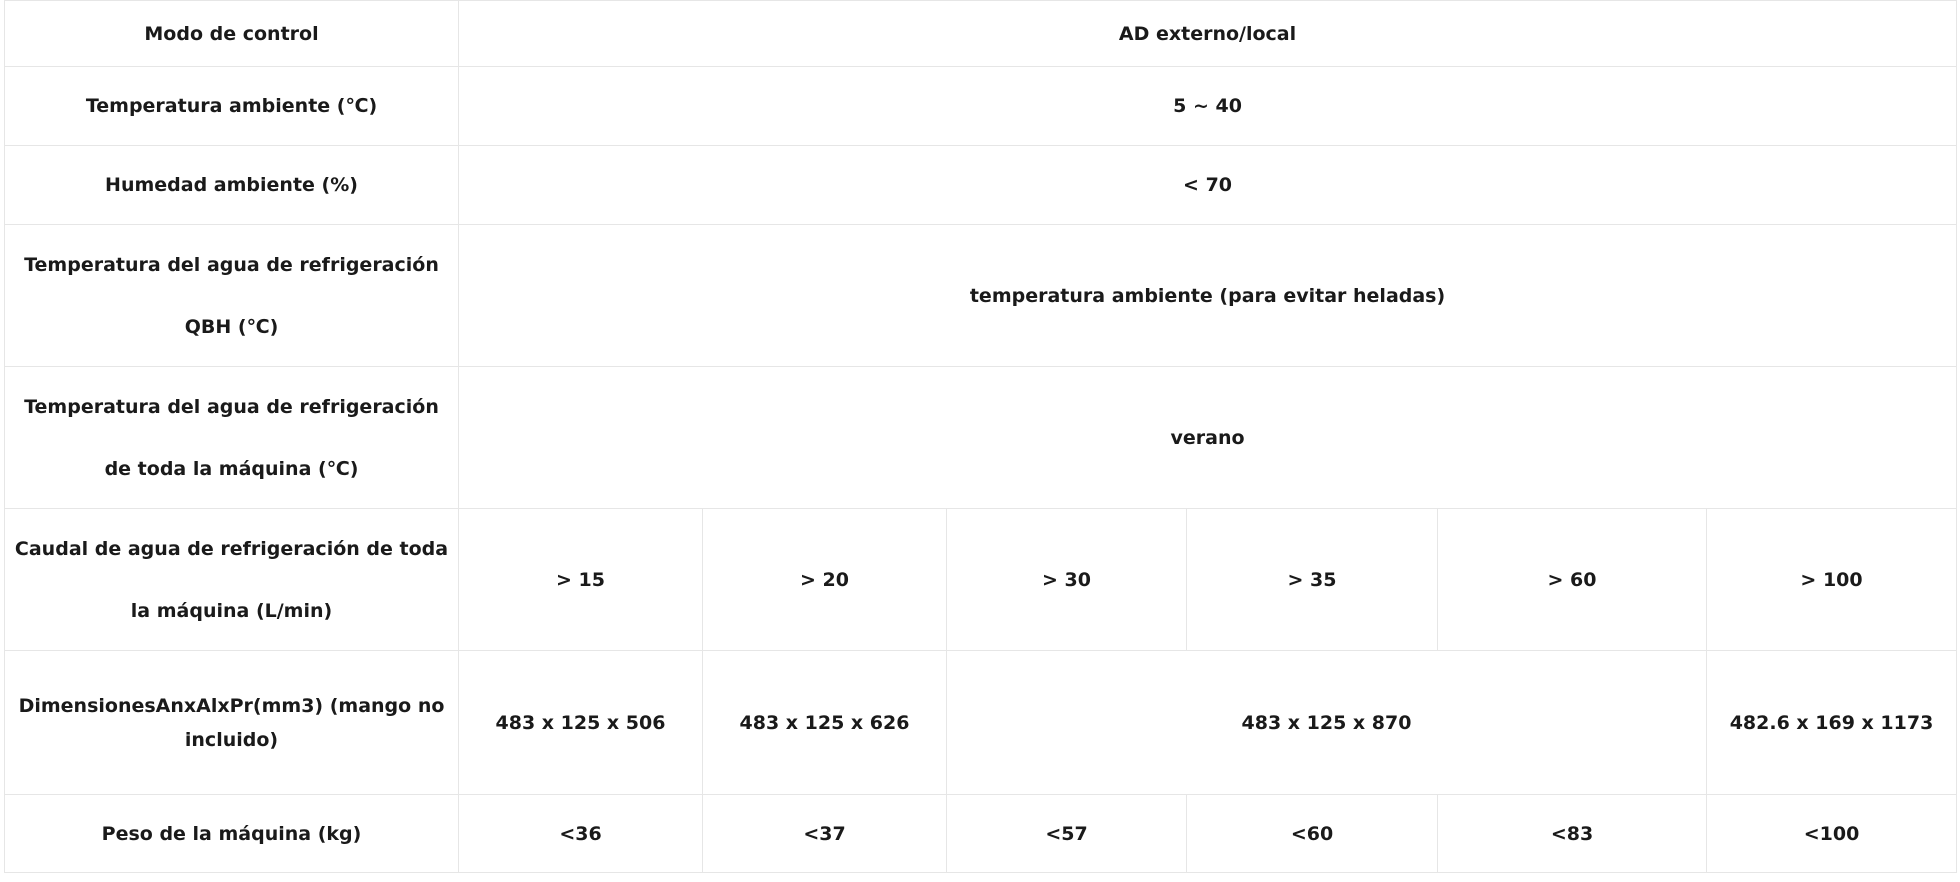  I want to click on row-value: <36, so click(580, 833).